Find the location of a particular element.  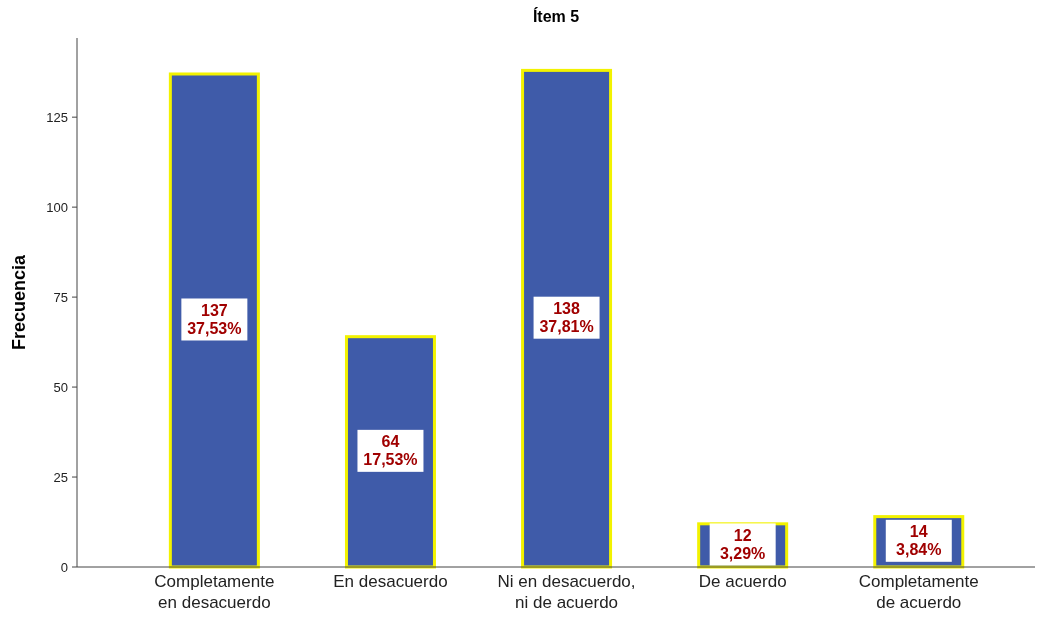

y-tick-label: 0 is located at coordinates (64, 567).